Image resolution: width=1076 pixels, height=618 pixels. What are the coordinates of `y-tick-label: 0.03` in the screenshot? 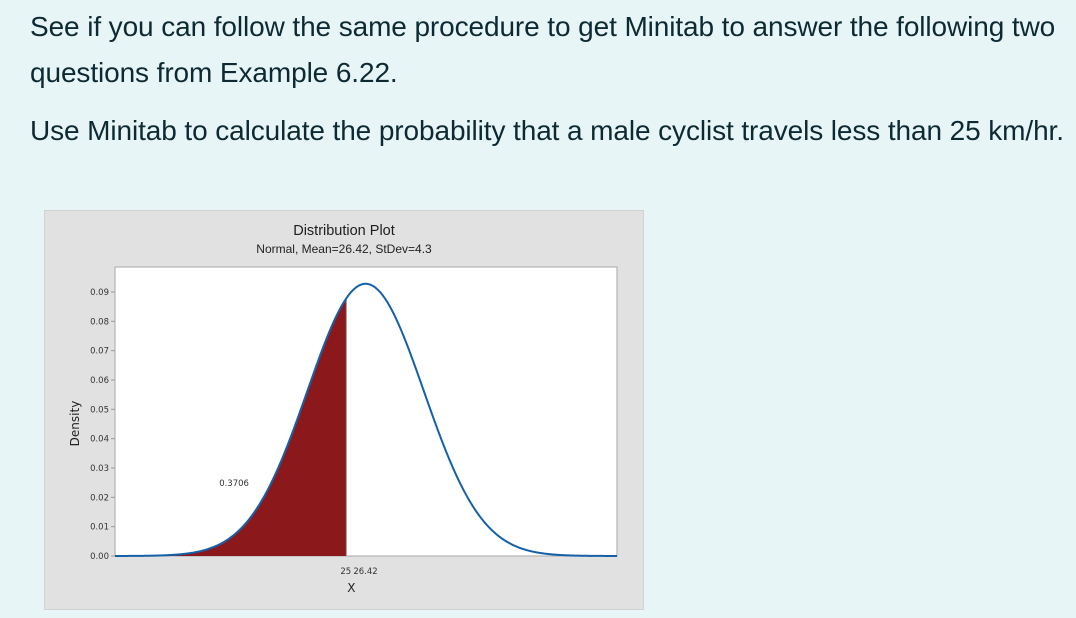 It's located at (99, 469).